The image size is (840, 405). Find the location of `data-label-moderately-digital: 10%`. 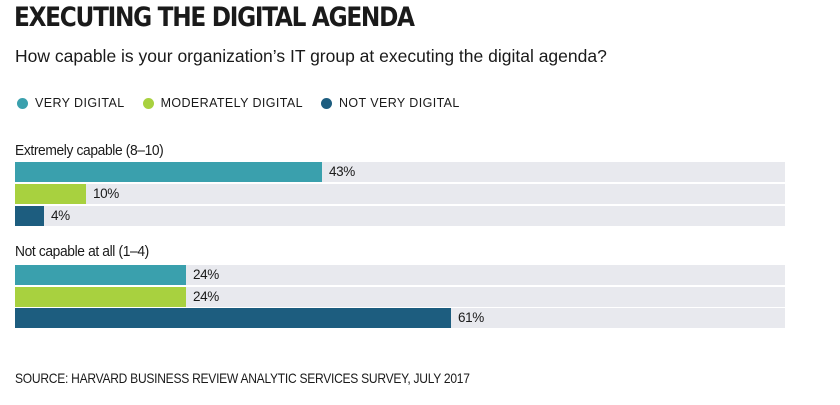

data-label-moderately-digital: 10% is located at coordinates (106, 193).